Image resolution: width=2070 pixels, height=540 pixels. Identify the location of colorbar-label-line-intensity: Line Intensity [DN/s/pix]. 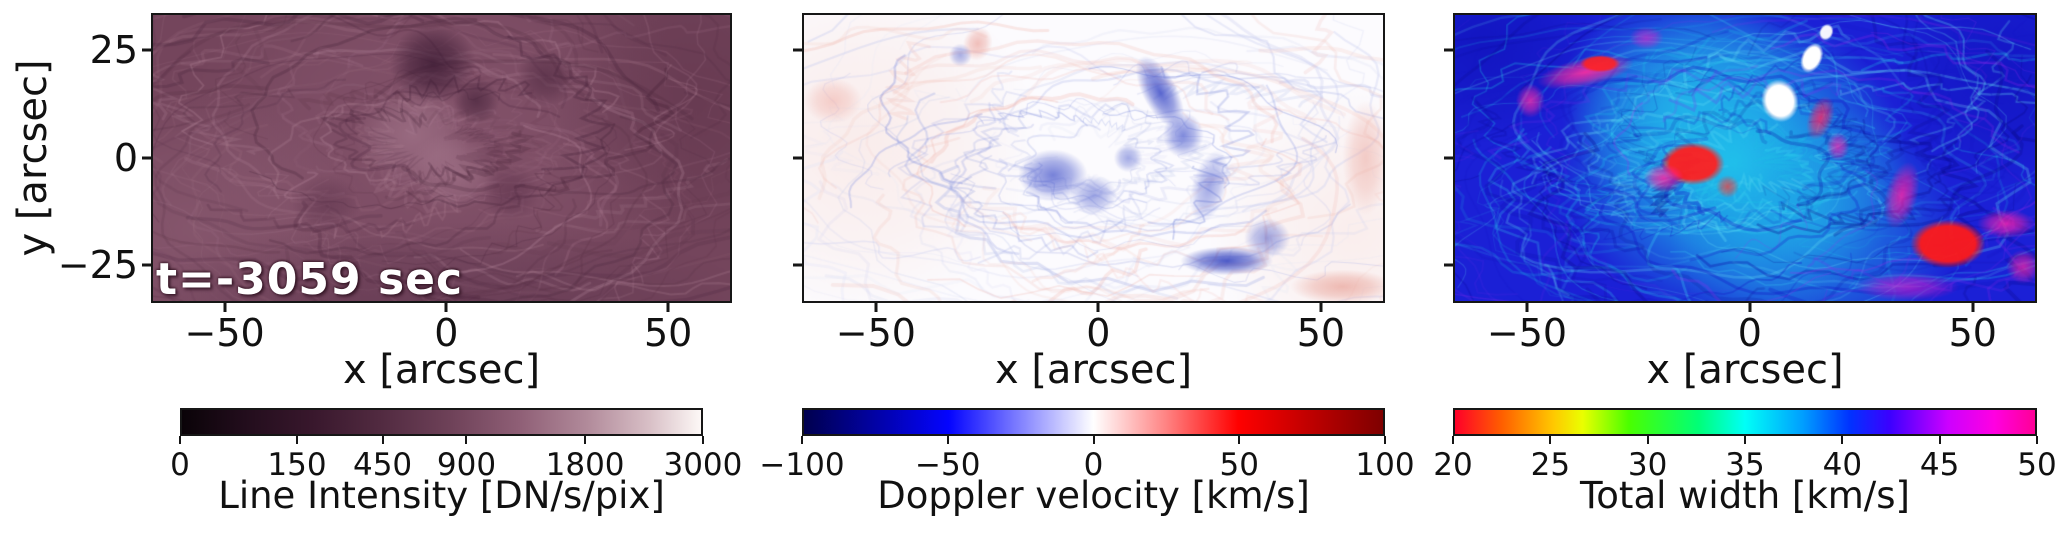
(441, 495).